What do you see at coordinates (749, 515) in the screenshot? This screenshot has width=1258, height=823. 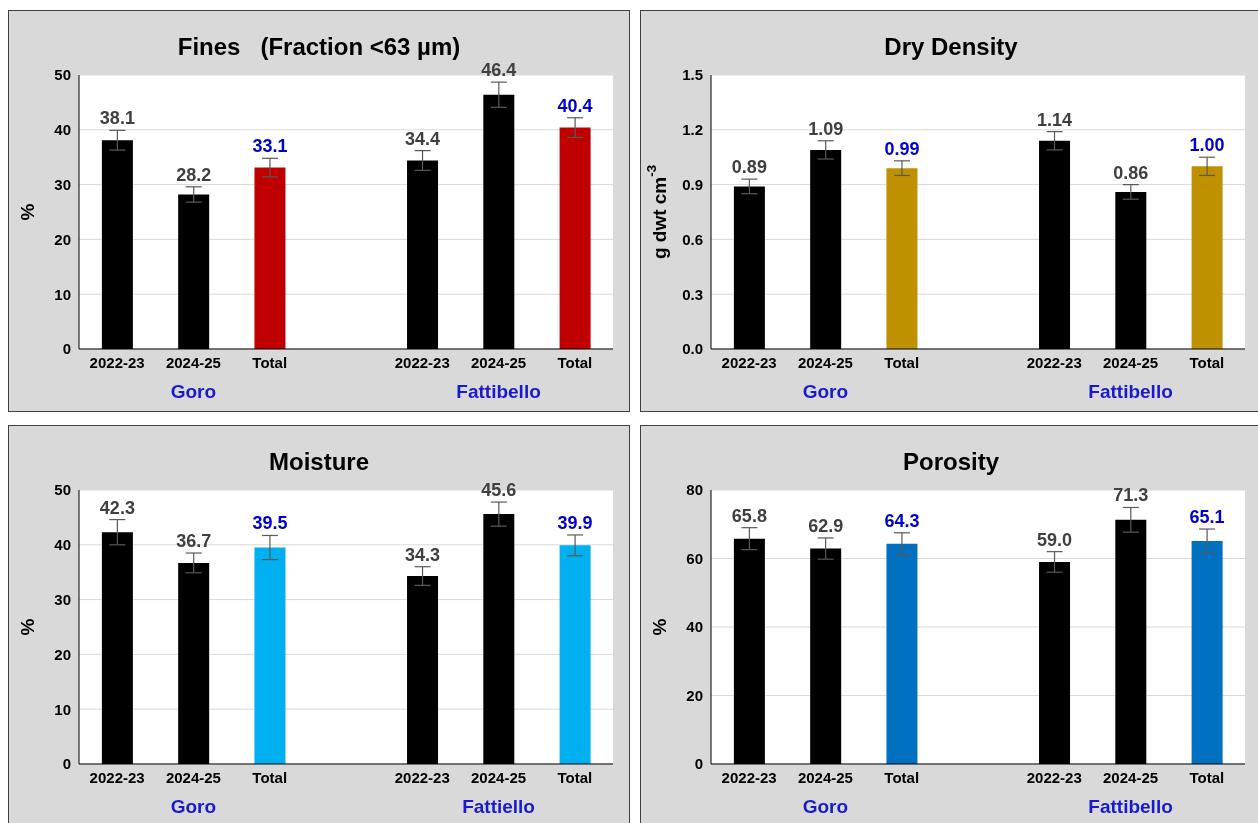 I see `data-label: 65.8` at bounding box center [749, 515].